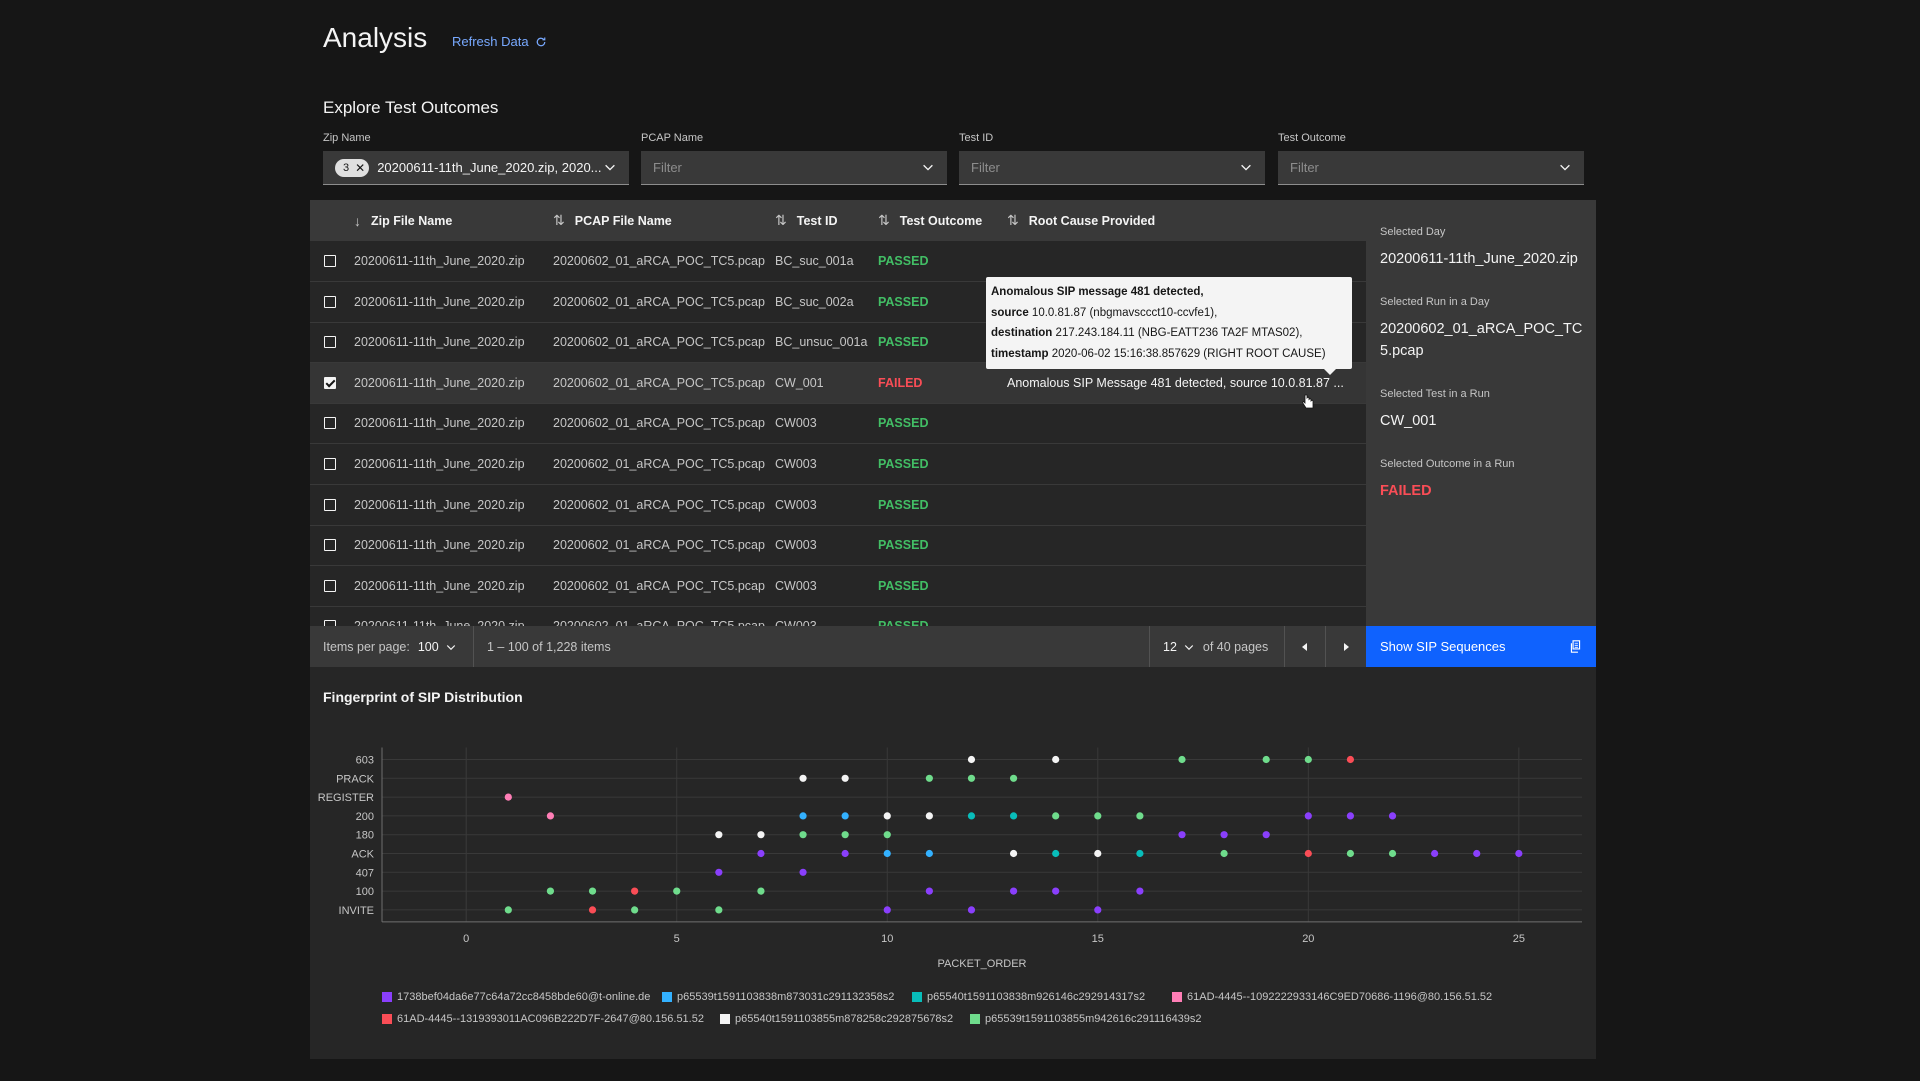 This screenshot has width=1920, height=1081. What do you see at coordinates (1443, 646) in the screenshot?
I see `show-sip-sequences-label: Show SIP Sequences` at bounding box center [1443, 646].